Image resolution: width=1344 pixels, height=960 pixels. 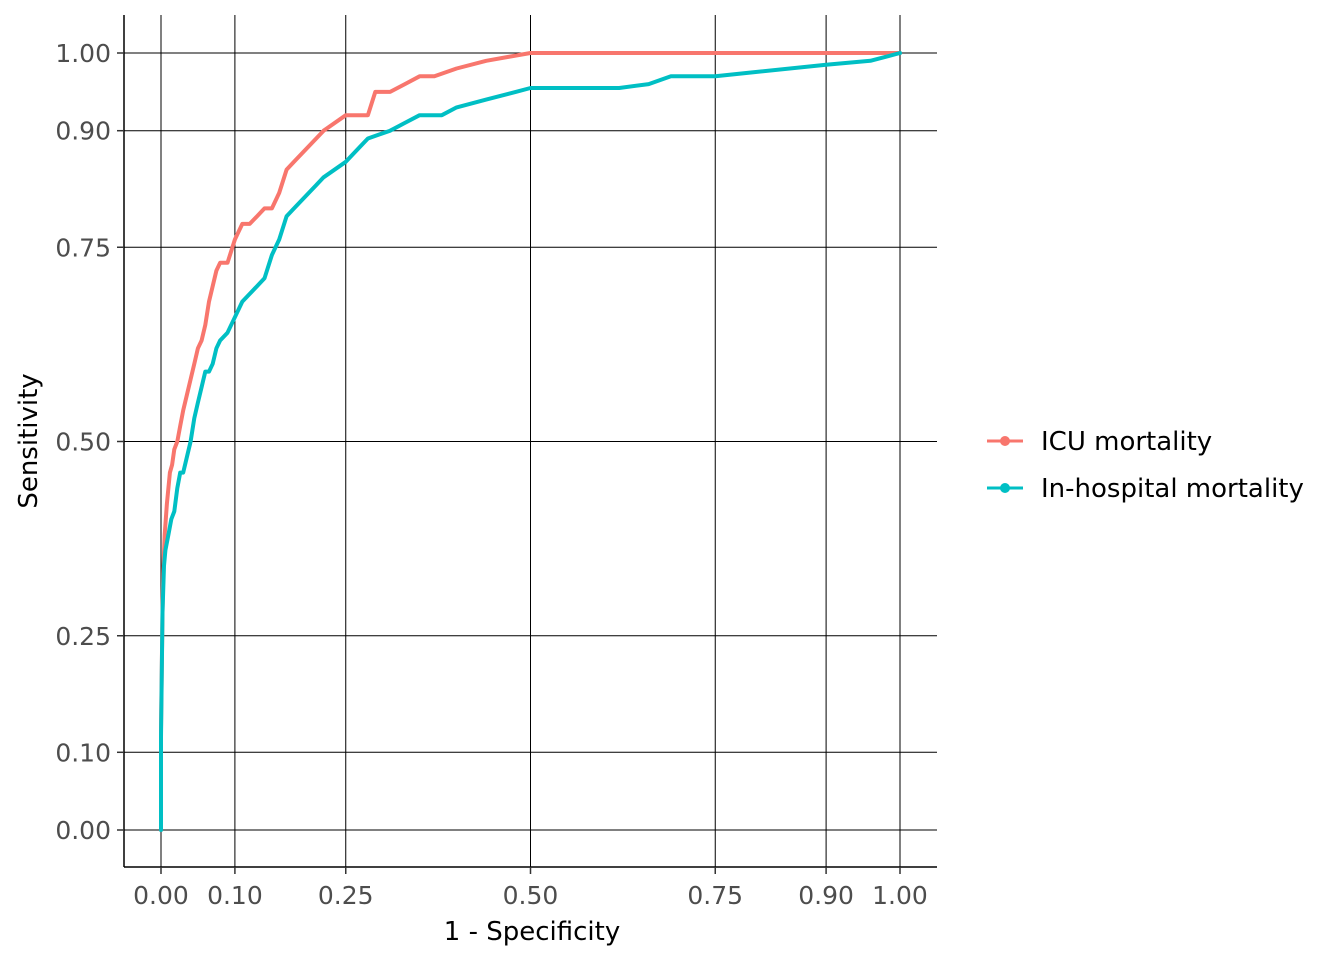 What do you see at coordinates (29, 440) in the screenshot?
I see `y-axis-title: Sensitivity` at bounding box center [29, 440].